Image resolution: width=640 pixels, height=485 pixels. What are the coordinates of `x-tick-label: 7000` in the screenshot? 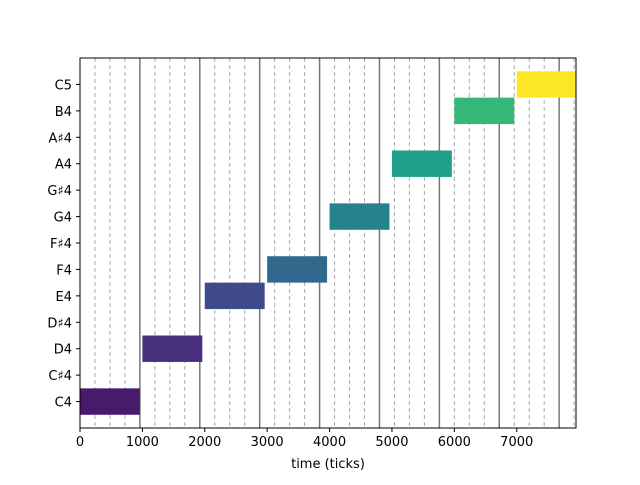 It's located at (516, 442).